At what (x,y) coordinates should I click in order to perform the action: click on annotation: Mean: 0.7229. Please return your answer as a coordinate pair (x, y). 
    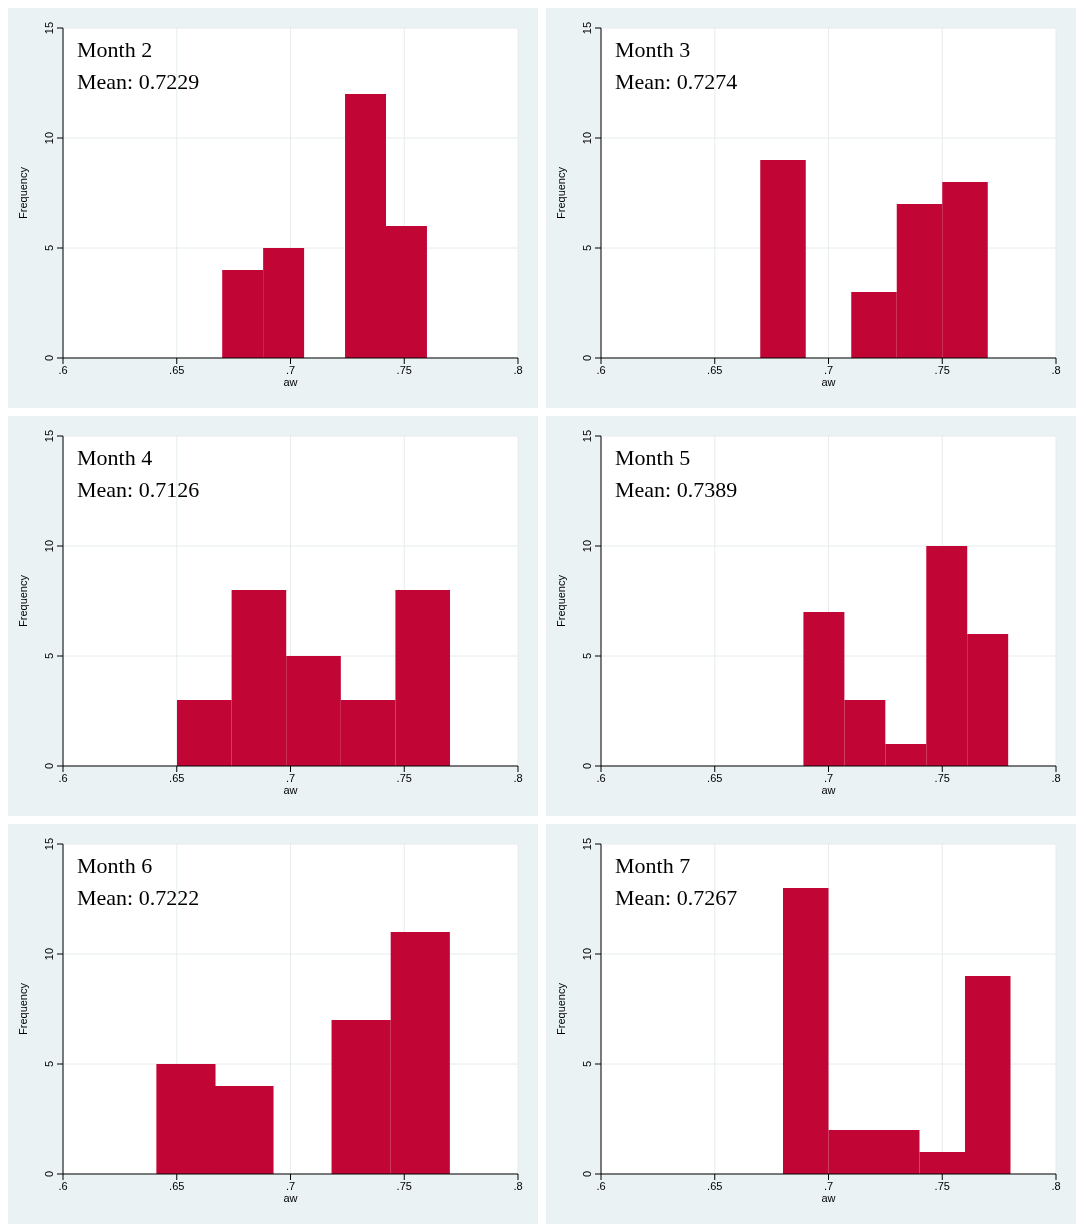
    Looking at the image, I should click on (138, 82).